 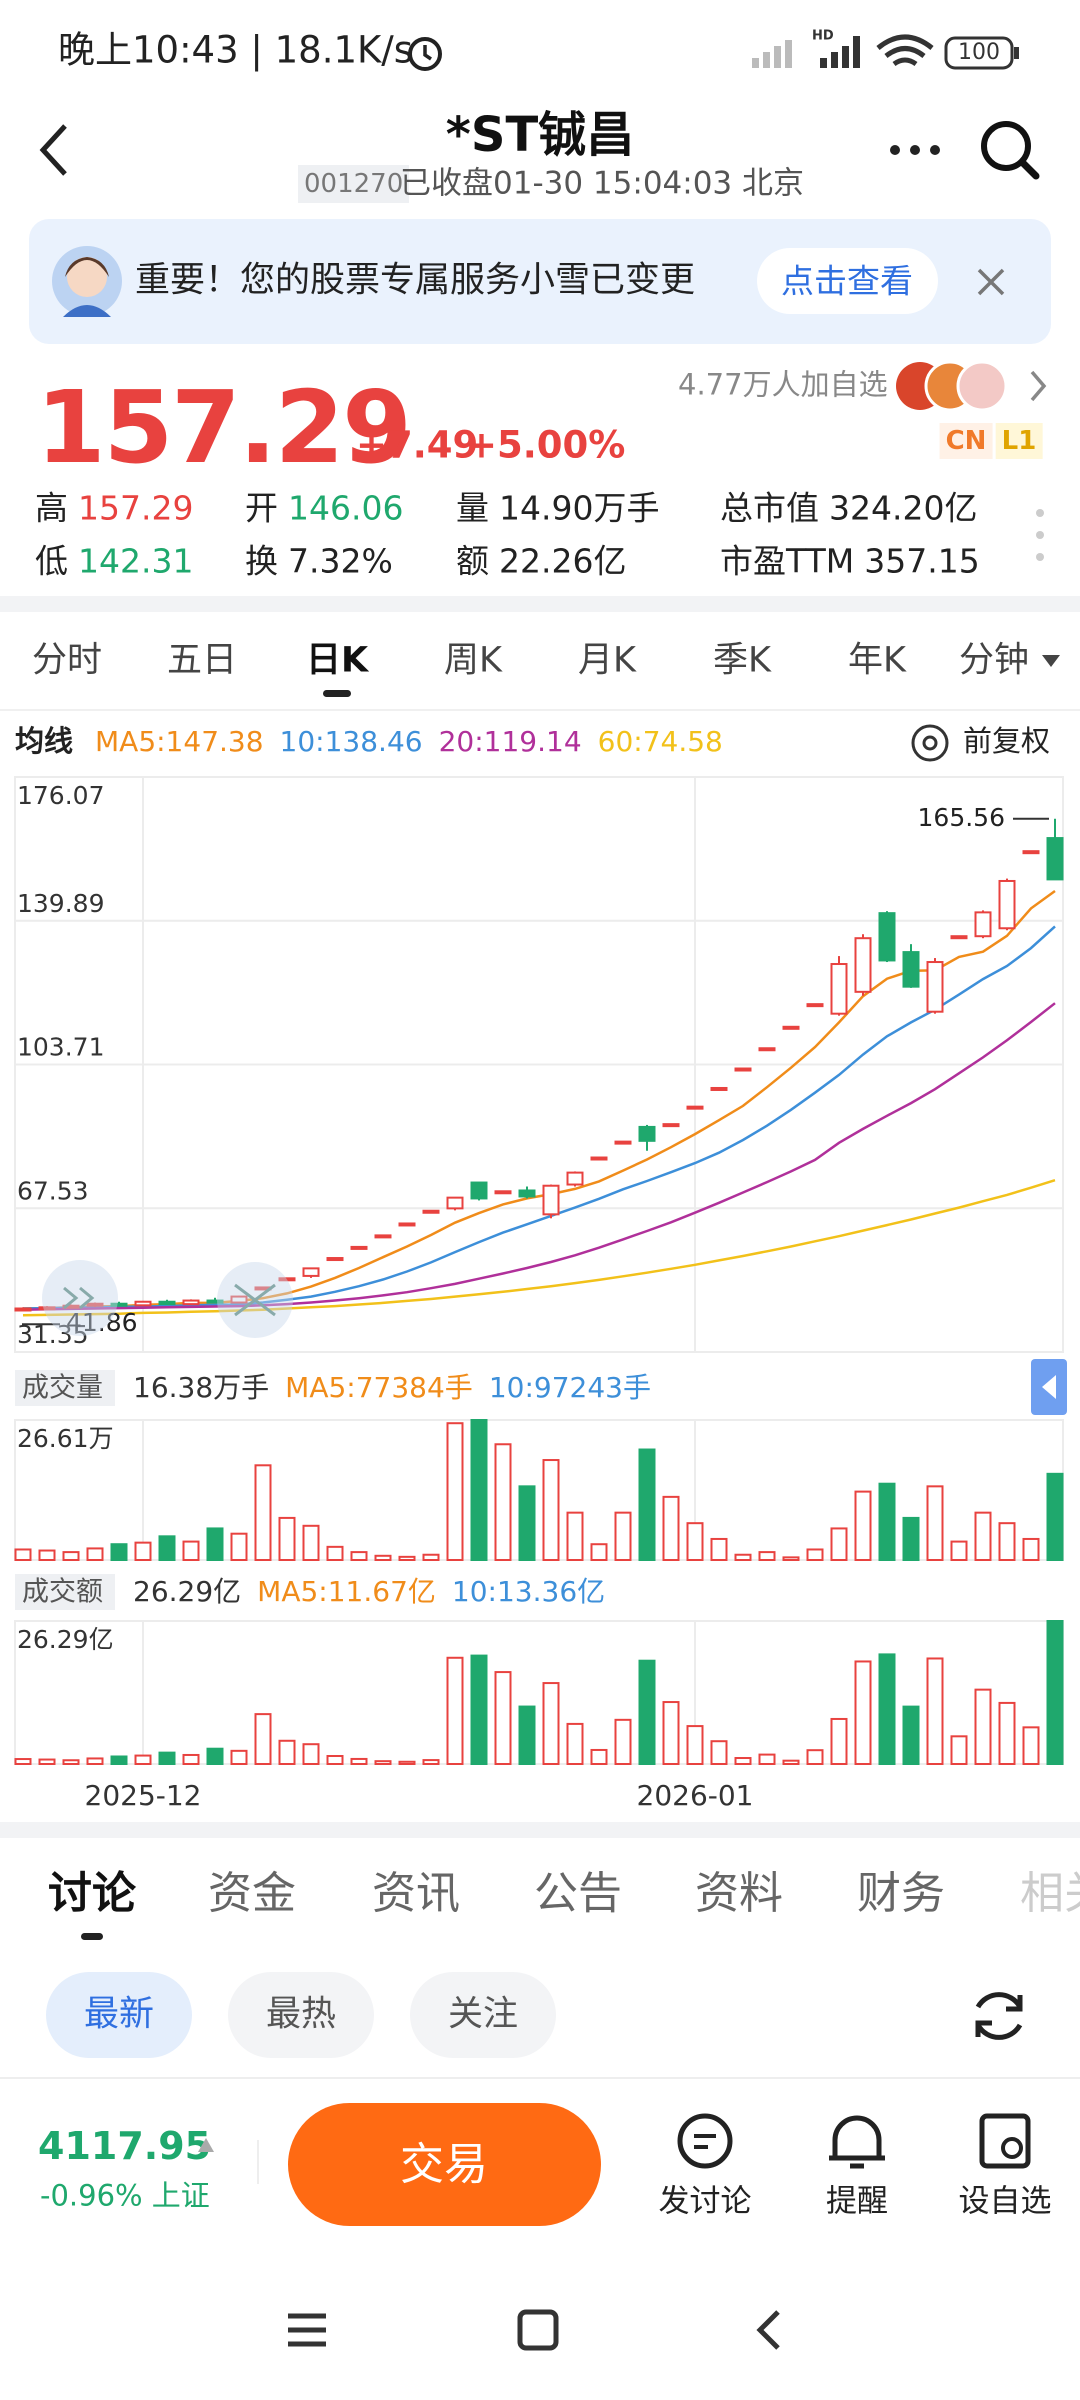 I want to click on close-button, so click(x=991, y=282).